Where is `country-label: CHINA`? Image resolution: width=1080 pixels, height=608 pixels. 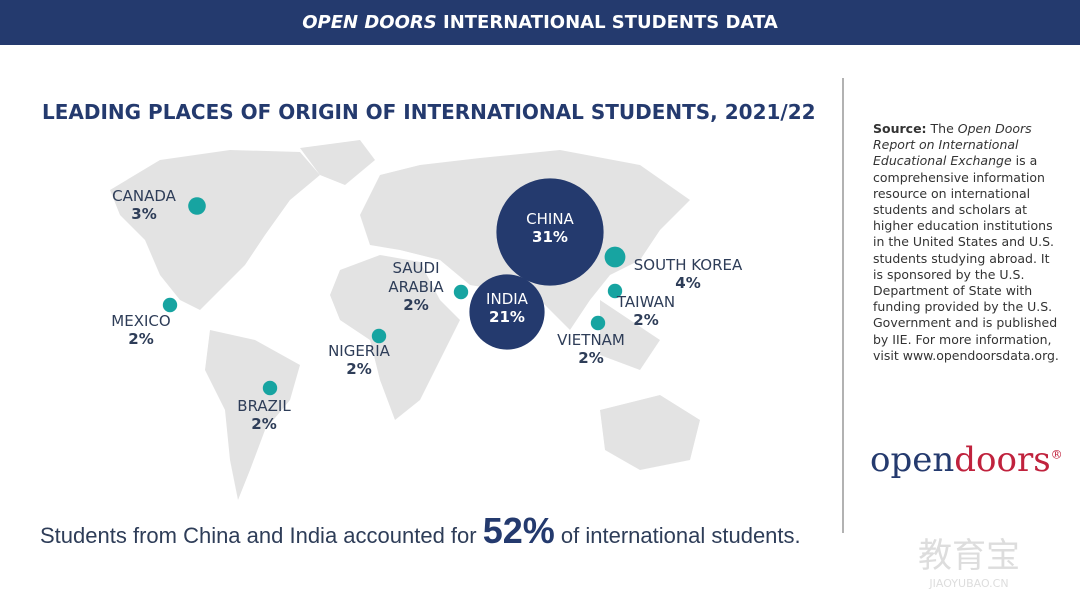 country-label: CHINA is located at coordinates (550, 219).